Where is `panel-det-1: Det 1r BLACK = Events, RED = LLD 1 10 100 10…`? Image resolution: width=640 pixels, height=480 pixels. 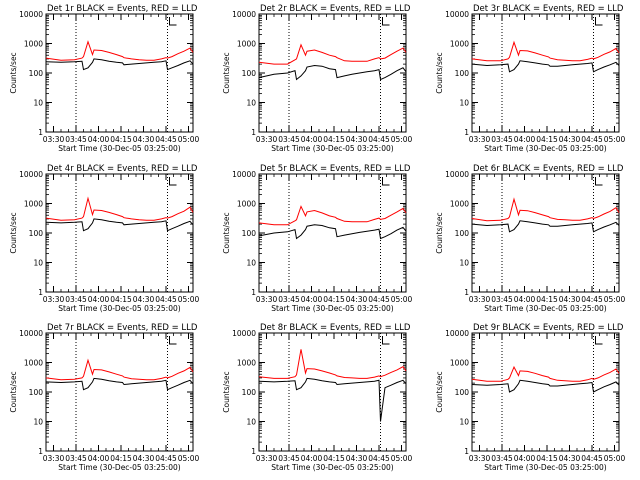 panel-det-1: Det 1r BLACK = Events, RED = LLD 1 10 100 10… is located at coordinates (104, 78).